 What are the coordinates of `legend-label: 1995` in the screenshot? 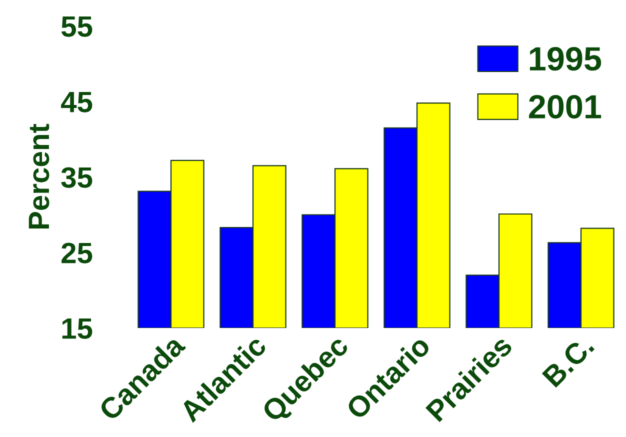 It's located at (566, 59).